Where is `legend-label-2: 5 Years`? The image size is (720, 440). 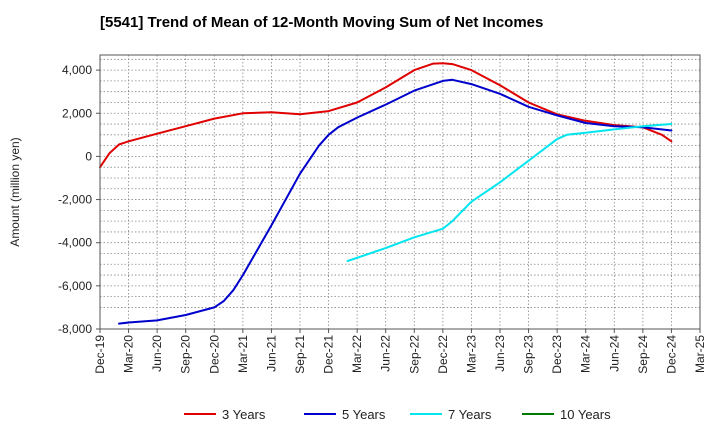
legend-label-2: 5 Years is located at coordinates (364, 414).